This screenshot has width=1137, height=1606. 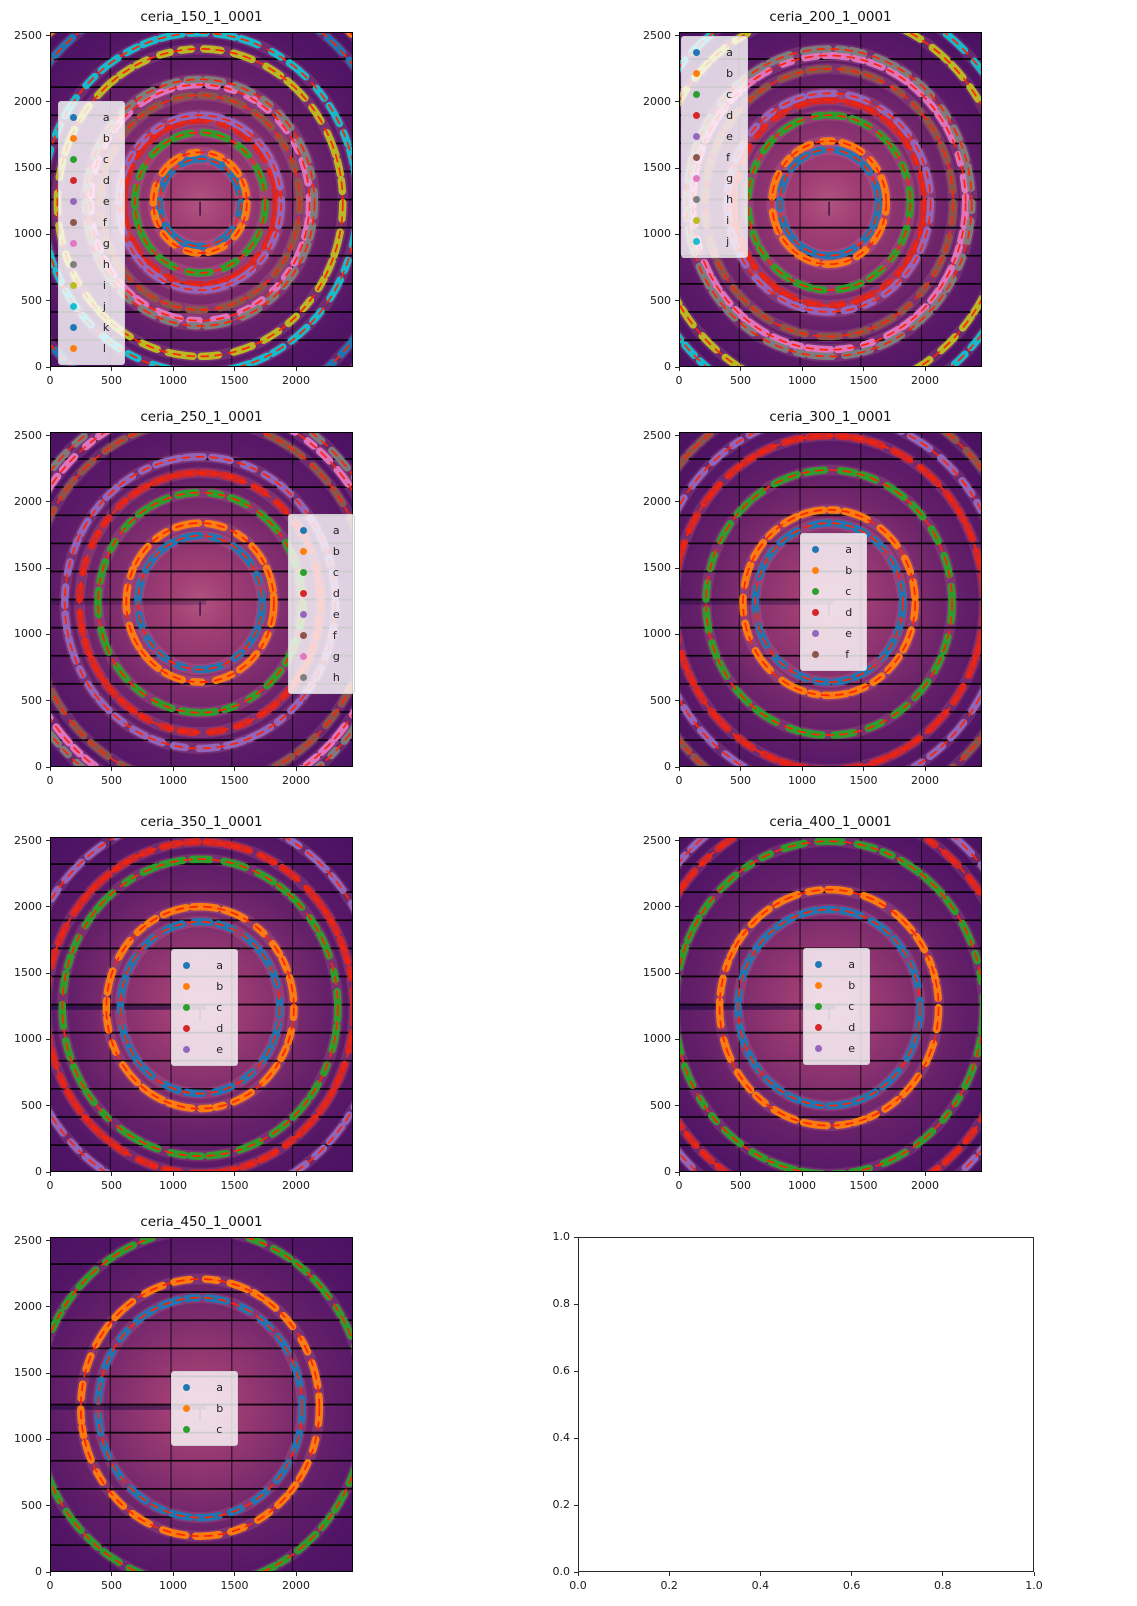 I want to click on fit-circle-c, so click(x=200, y=202).